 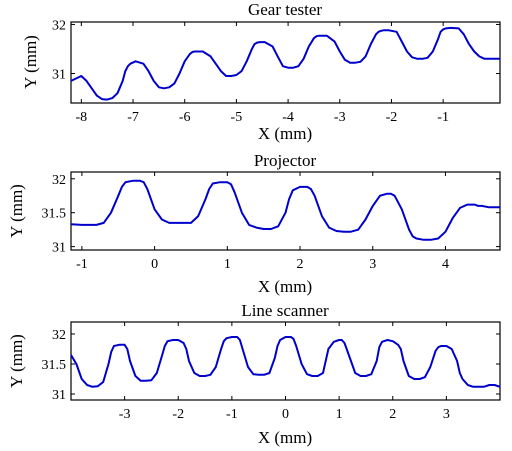 I want to click on x-tick-label: 4, so click(x=445, y=264).